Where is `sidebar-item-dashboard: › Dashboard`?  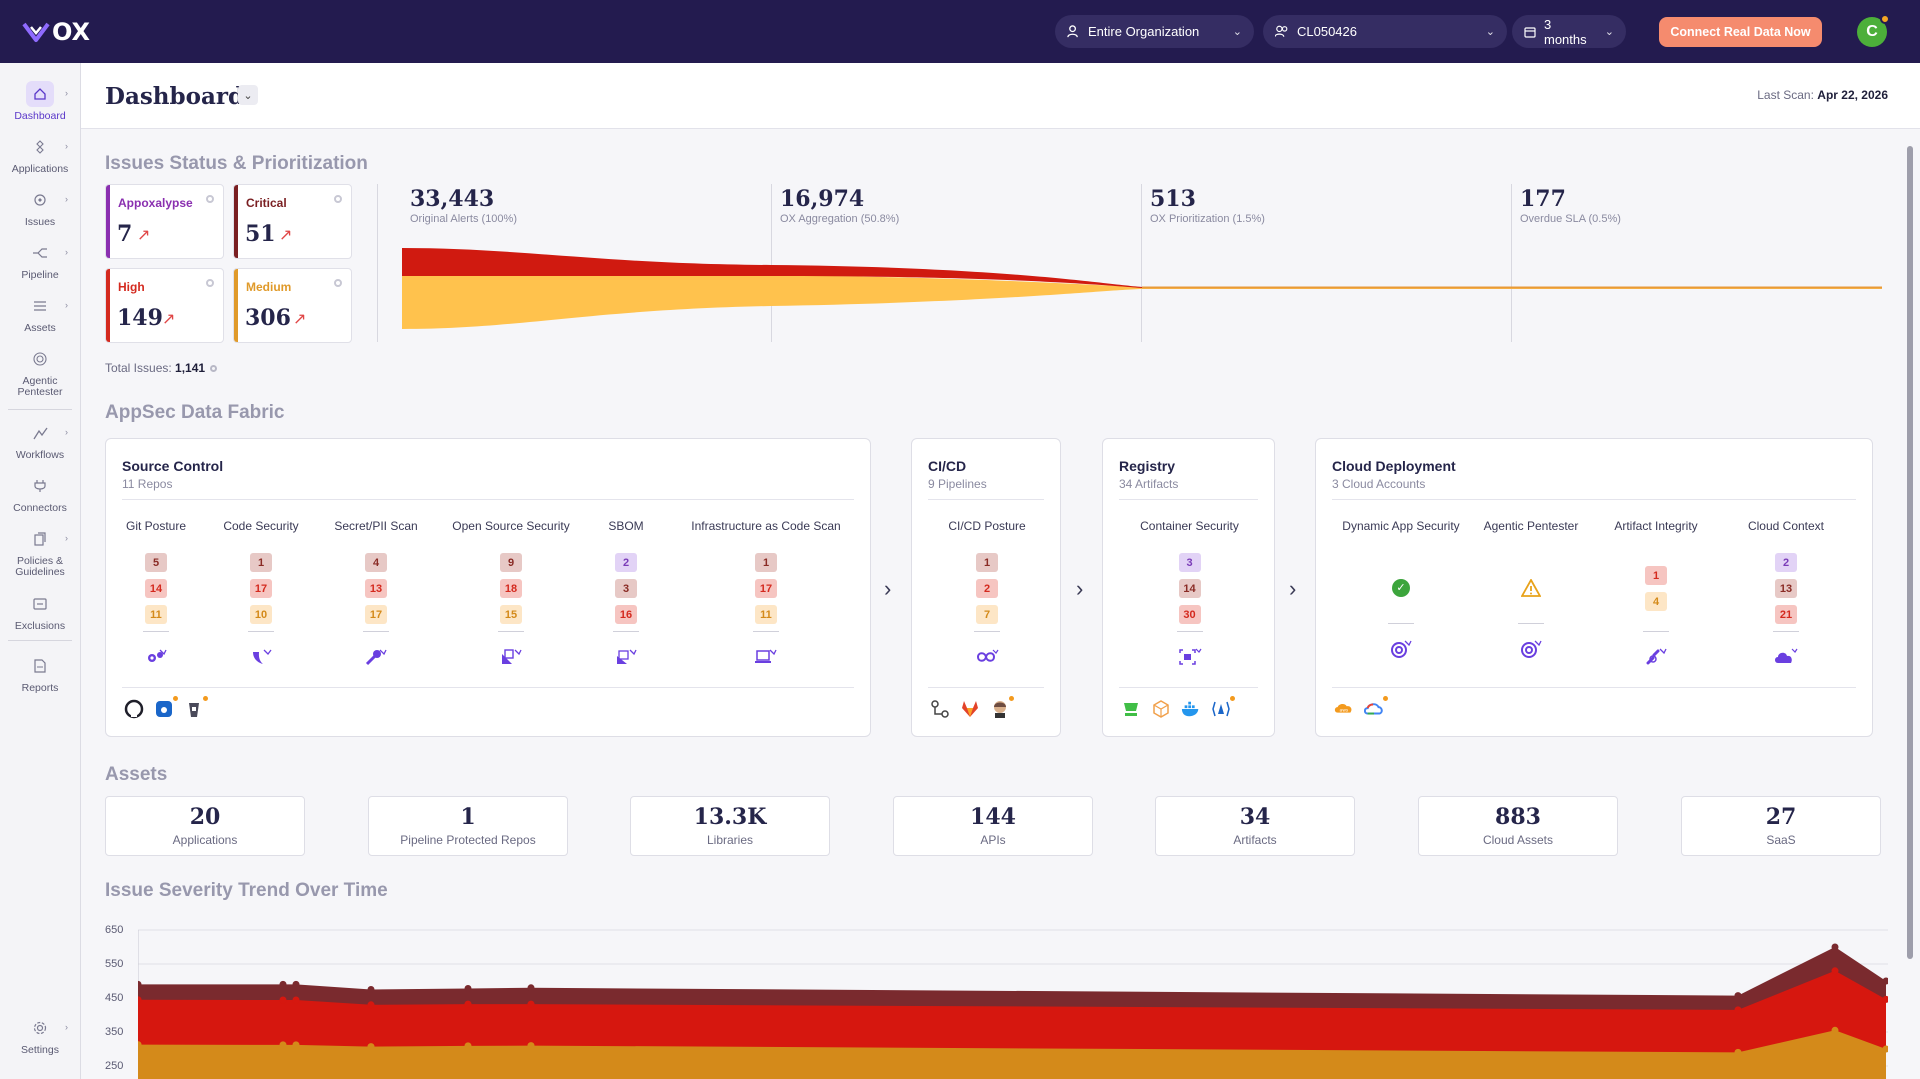 sidebar-item-dashboard: › Dashboard is located at coordinates (40, 101).